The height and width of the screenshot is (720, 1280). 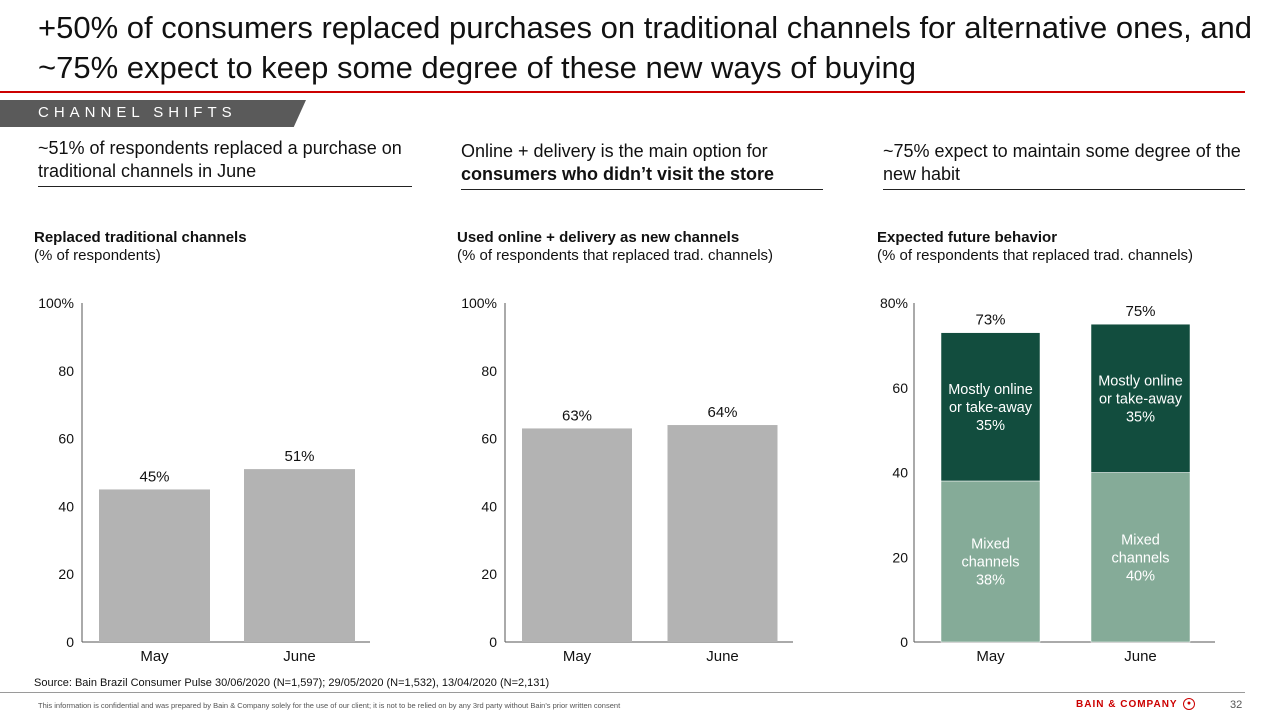 I want to click on chart-1-x-category-label: June, so click(x=299, y=656).